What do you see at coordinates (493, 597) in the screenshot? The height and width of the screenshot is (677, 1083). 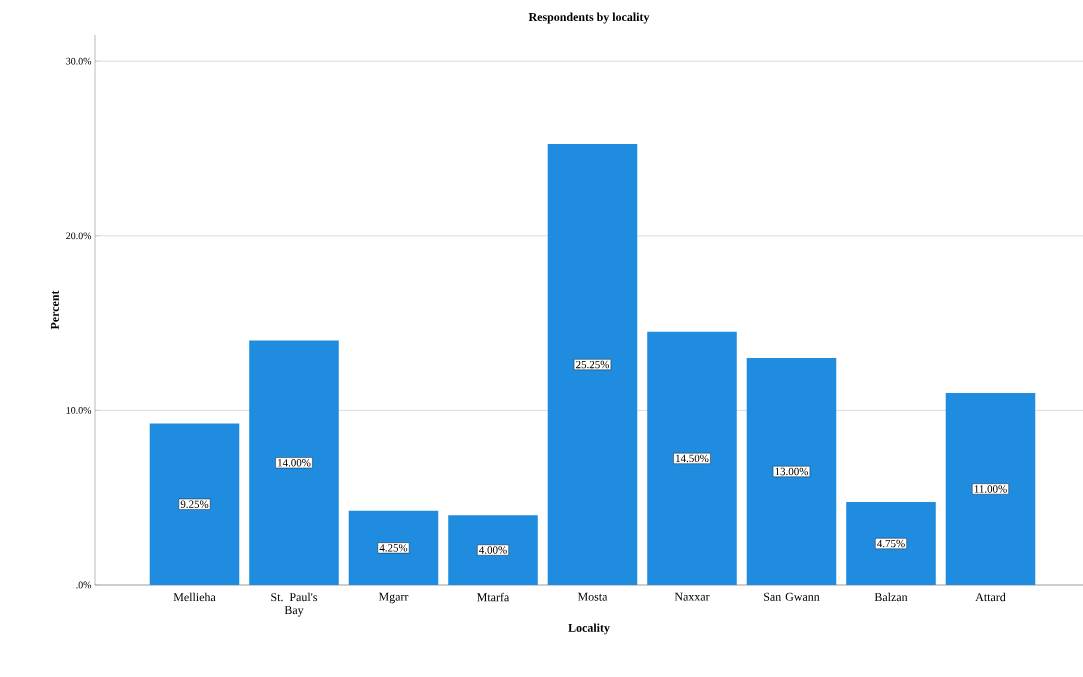 I see `x-tick-label: Mtarfa` at bounding box center [493, 597].